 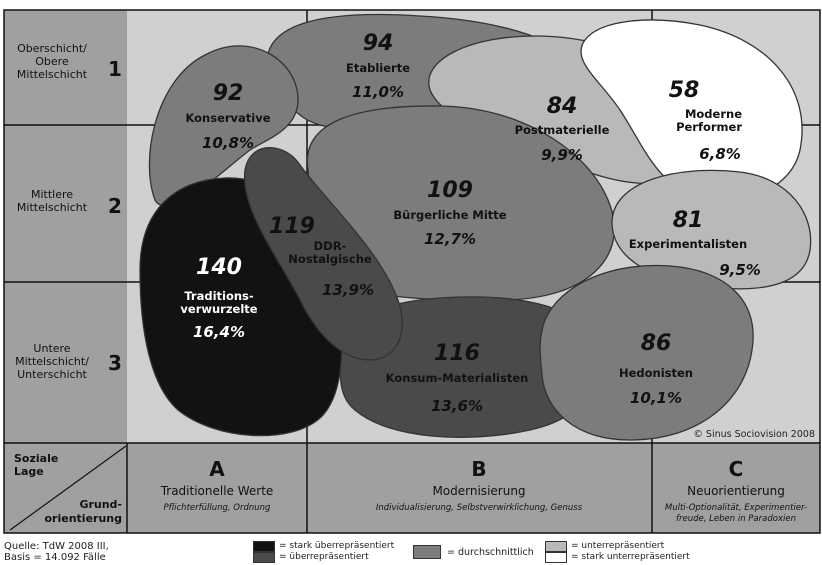 I want to click on milieu-name-konsum-materialisten: Konsum-Materialisten, so click(x=457, y=378).